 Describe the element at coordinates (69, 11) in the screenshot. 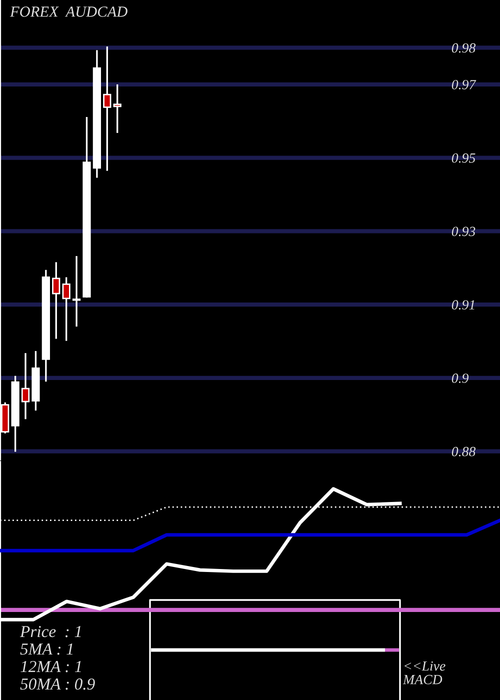

I see `chart-title: FOREX AUDCAD` at that location.